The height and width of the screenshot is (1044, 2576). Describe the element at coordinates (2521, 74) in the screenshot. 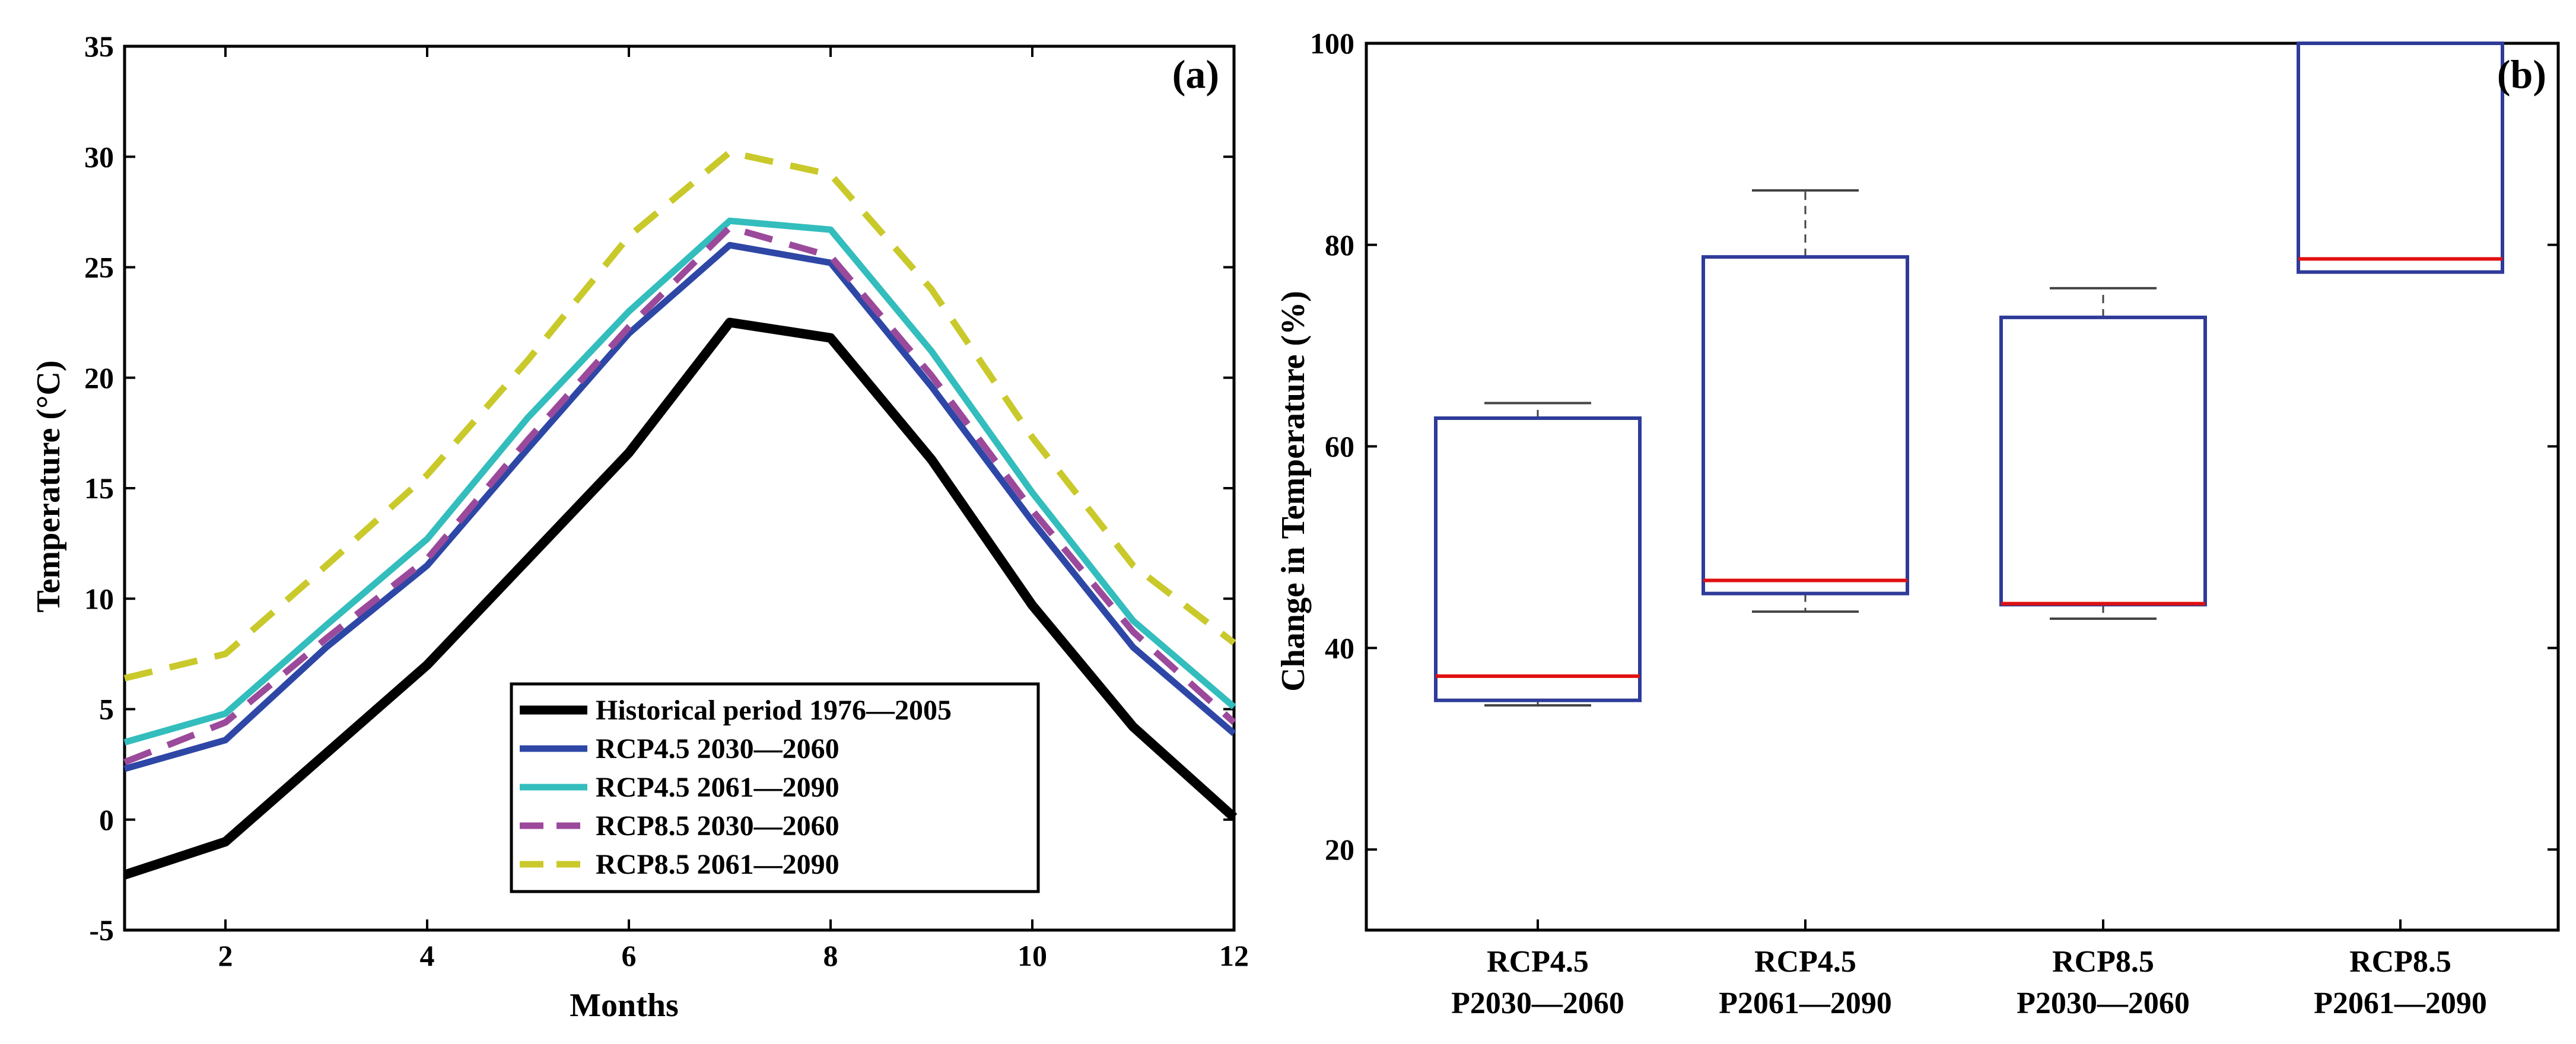

I see `panel-b-label: (b)` at that location.